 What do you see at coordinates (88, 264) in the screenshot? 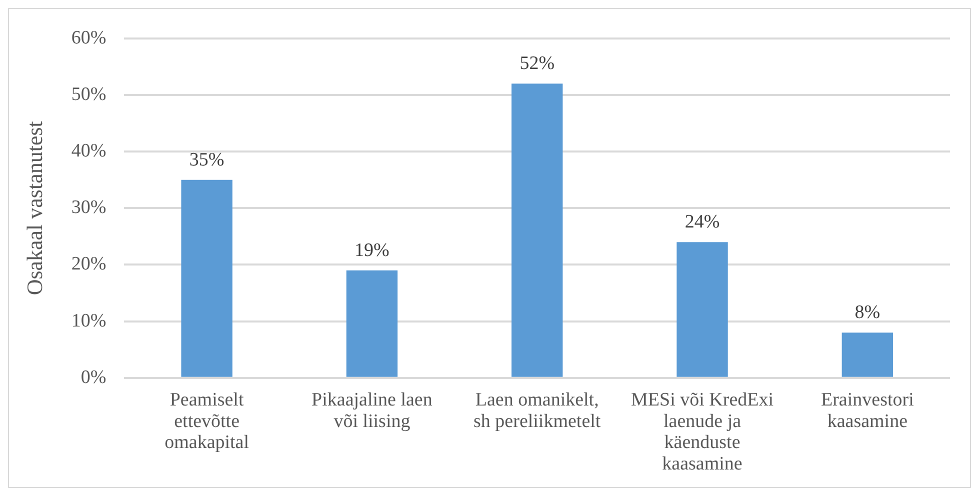
I see `y-tick-label: 20%` at bounding box center [88, 264].